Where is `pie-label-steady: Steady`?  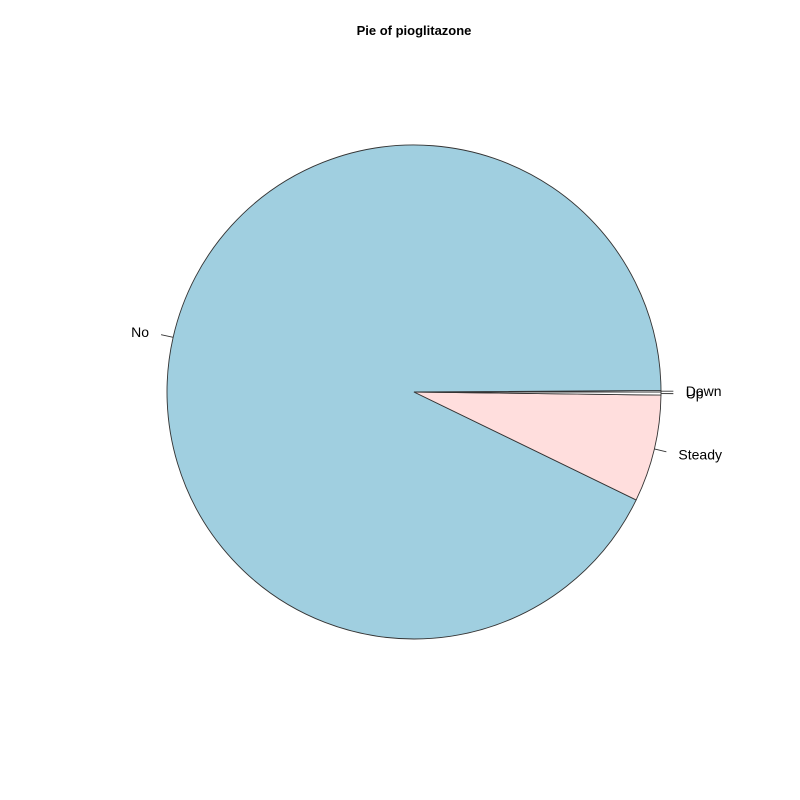 pie-label-steady: Steady is located at coordinates (700, 455).